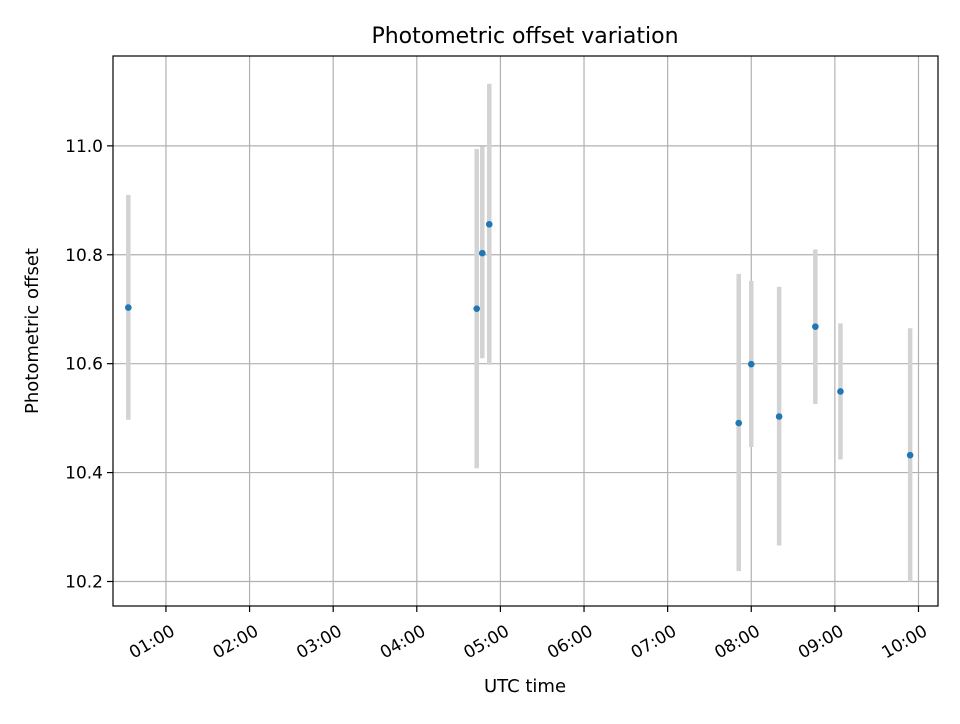 This screenshot has width=960, height=724. I want to click on x-tick-label: 08:00, so click(737, 642).